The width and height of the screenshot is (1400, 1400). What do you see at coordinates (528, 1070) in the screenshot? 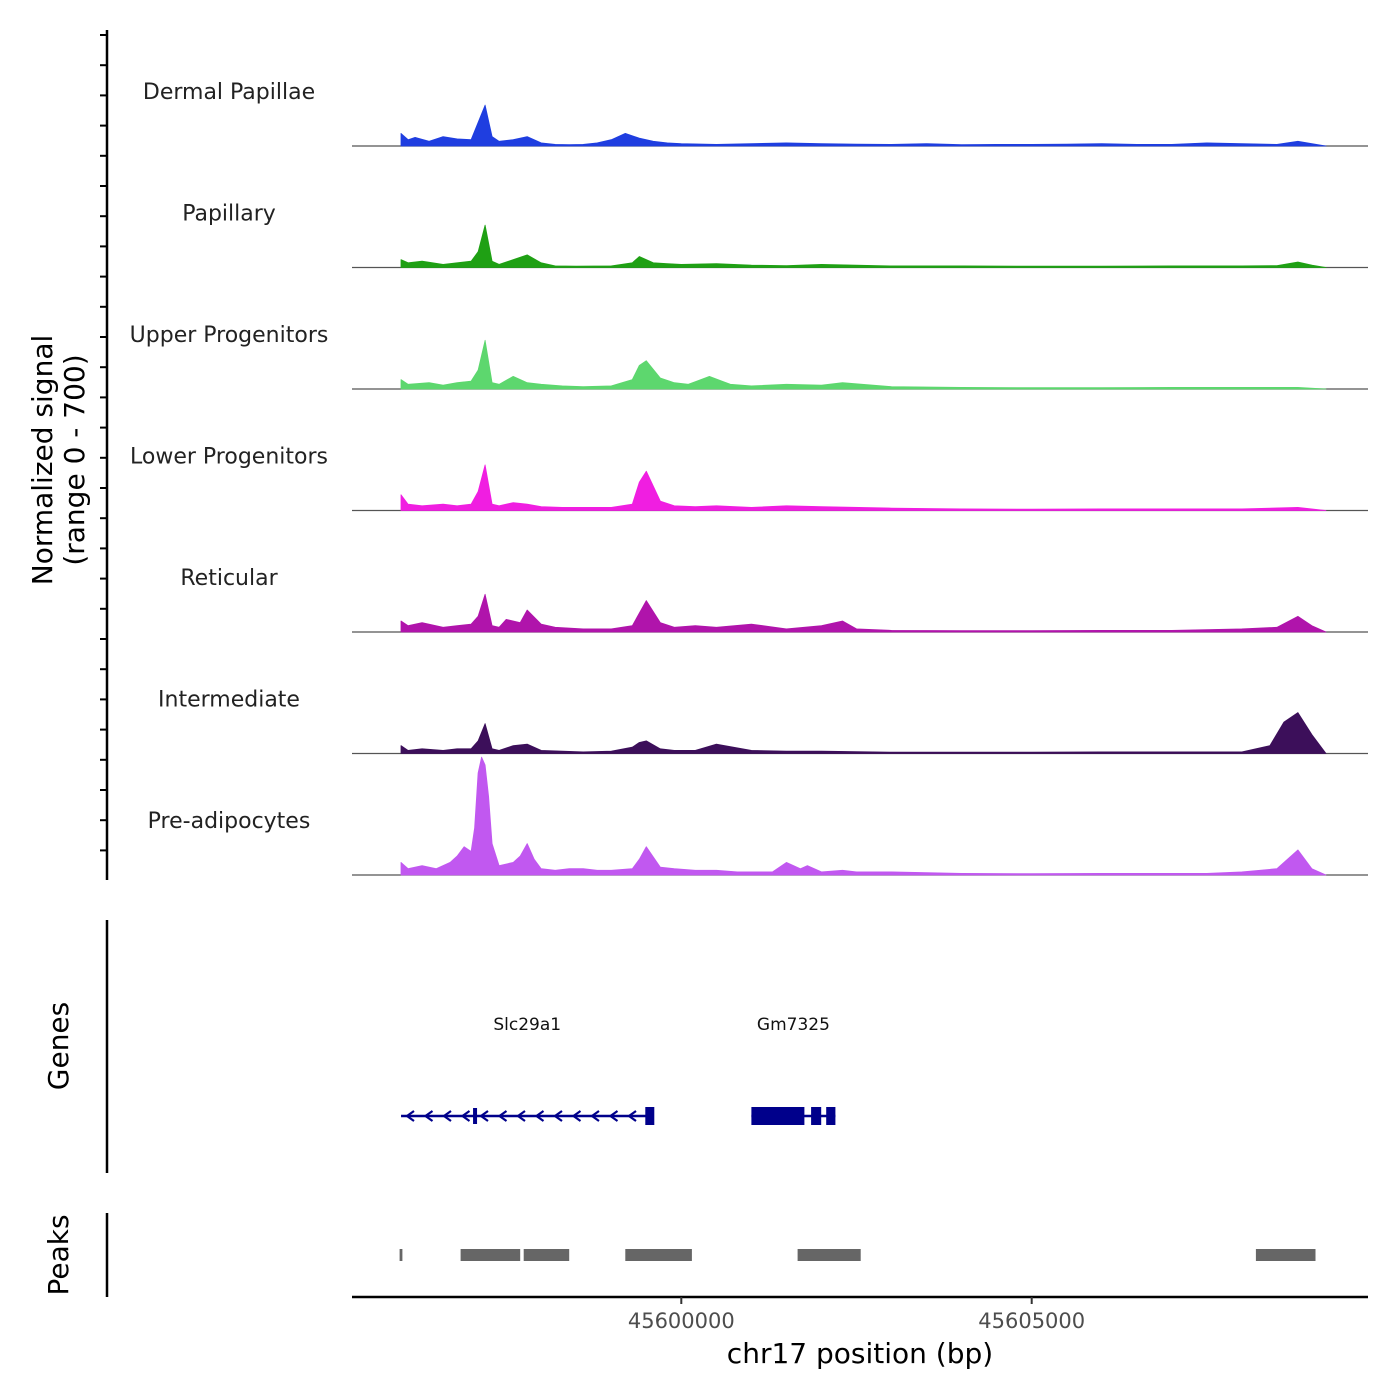
I see `gene: Slc29a1` at bounding box center [528, 1070].